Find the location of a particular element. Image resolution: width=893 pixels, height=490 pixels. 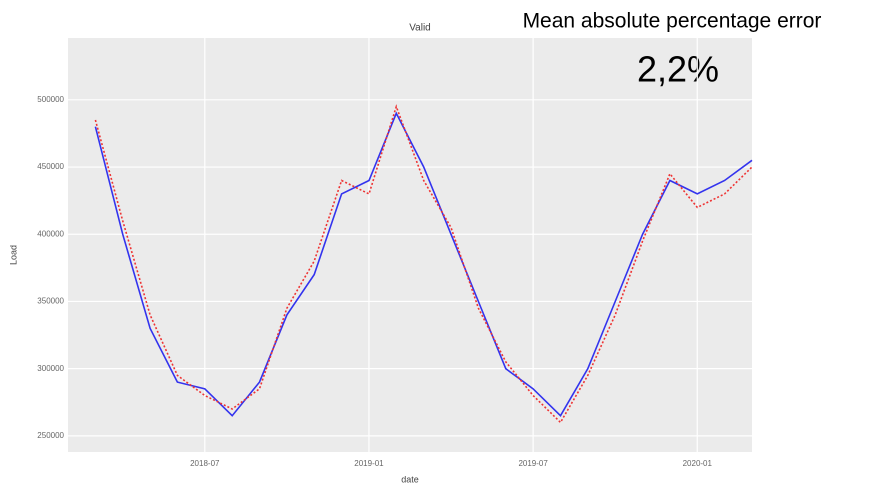

y-tick-label: 300000 is located at coordinates (50, 368).